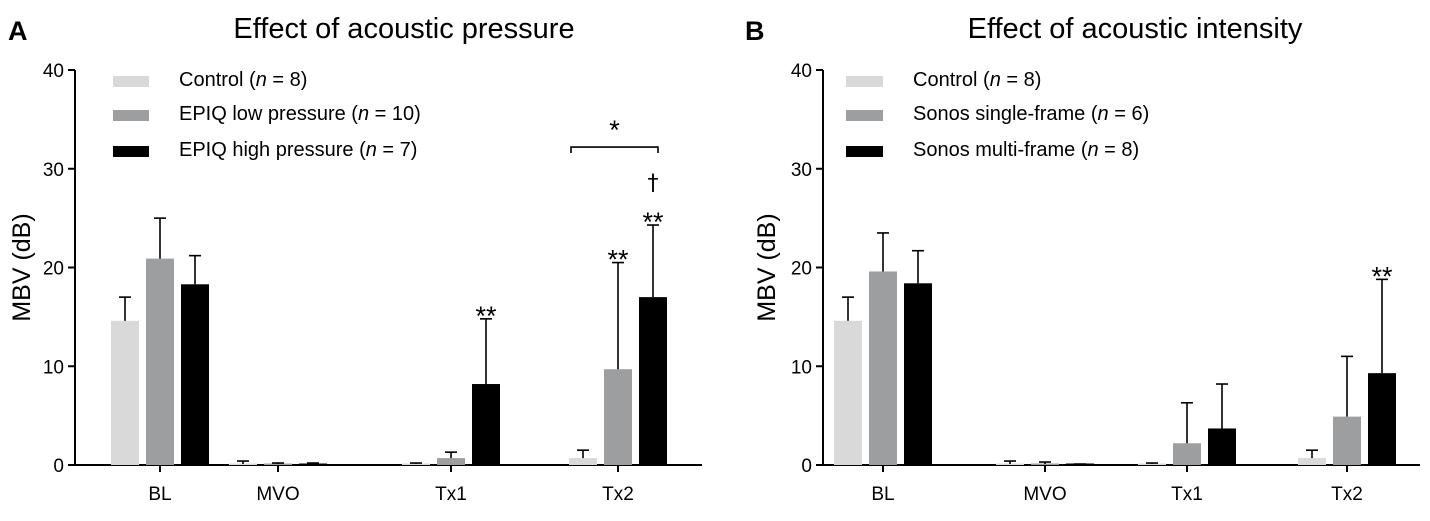 This screenshot has width=1430, height=521. I want to click on legend-sample-size: 10, so click(403, 114).